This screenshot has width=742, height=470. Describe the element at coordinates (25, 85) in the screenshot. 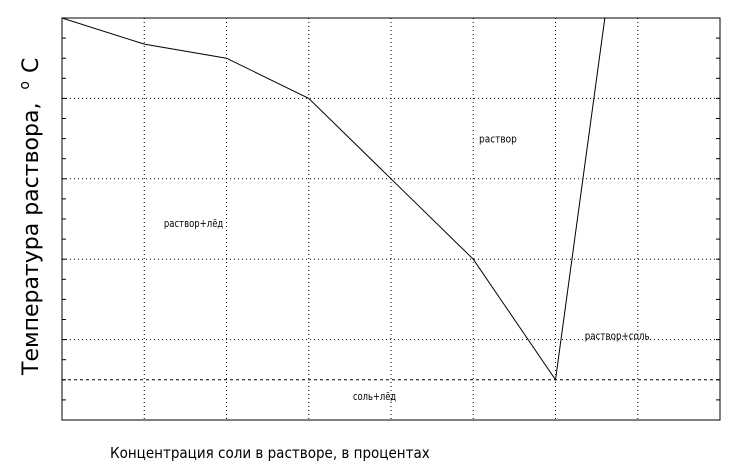

I see `y-axis-unit-sup: o` at that location.